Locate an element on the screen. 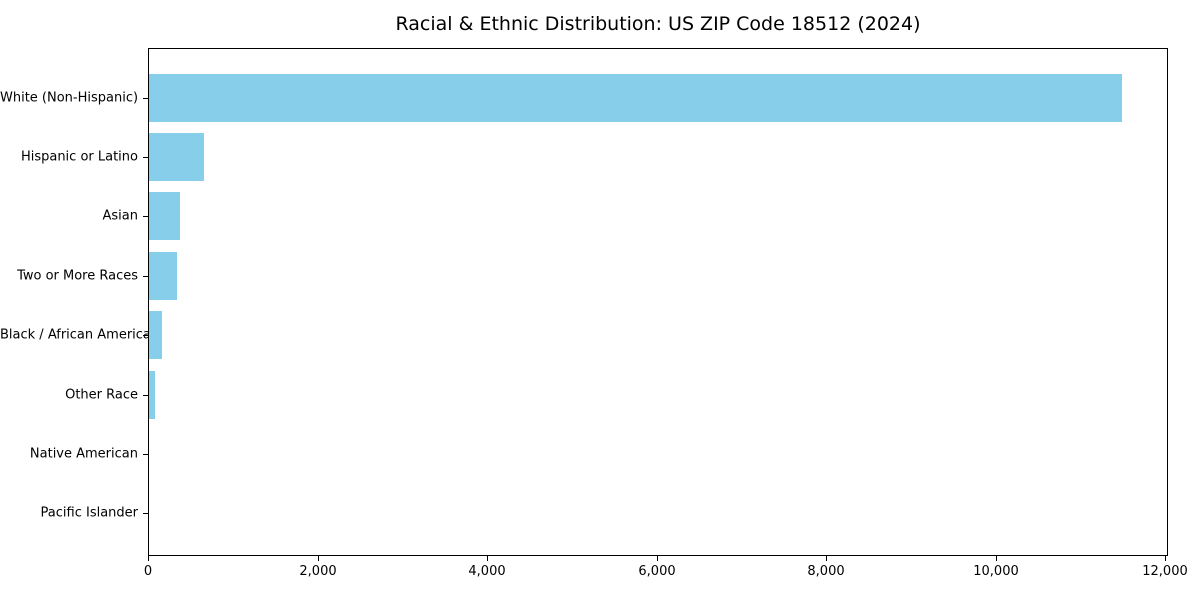 The height and width of the screenshot is (600, 1200). x-tick-label: 10,000 is located at coordinates (996, 571).